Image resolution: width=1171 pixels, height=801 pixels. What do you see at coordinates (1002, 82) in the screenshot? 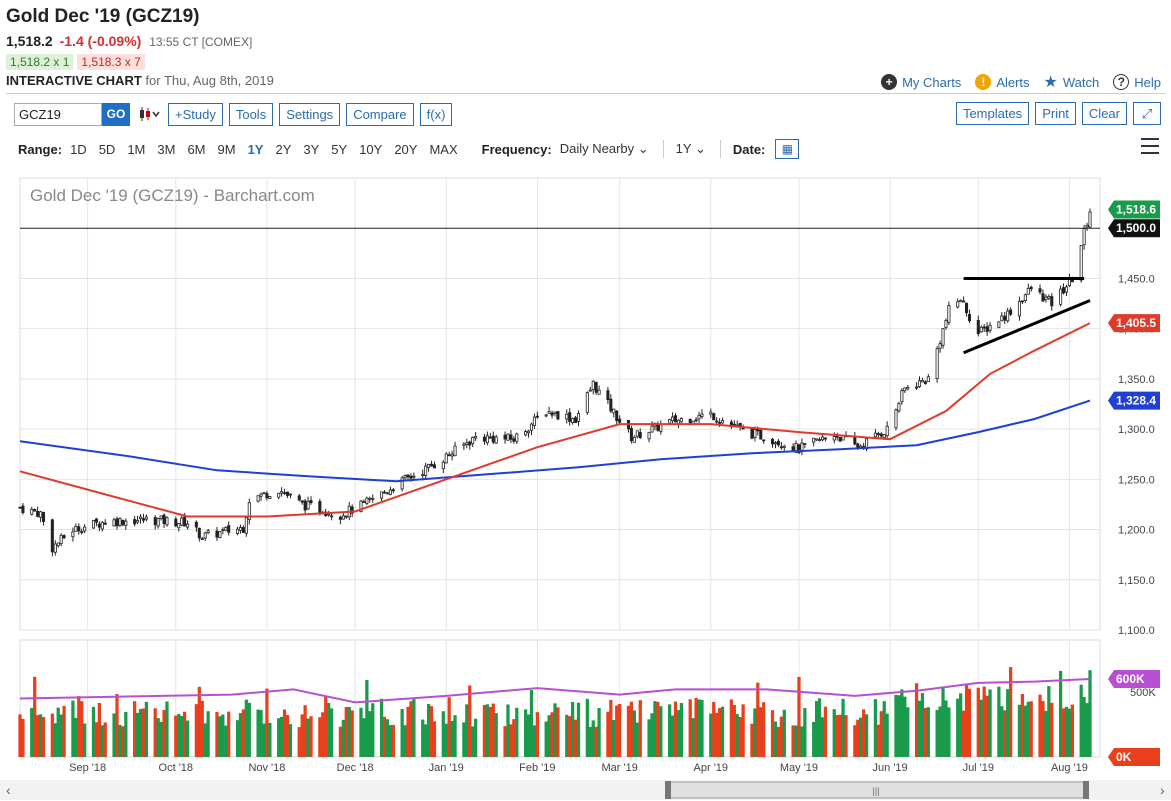
I see `alerts-link: ! Alerts` at bounding box center [1002, 82].